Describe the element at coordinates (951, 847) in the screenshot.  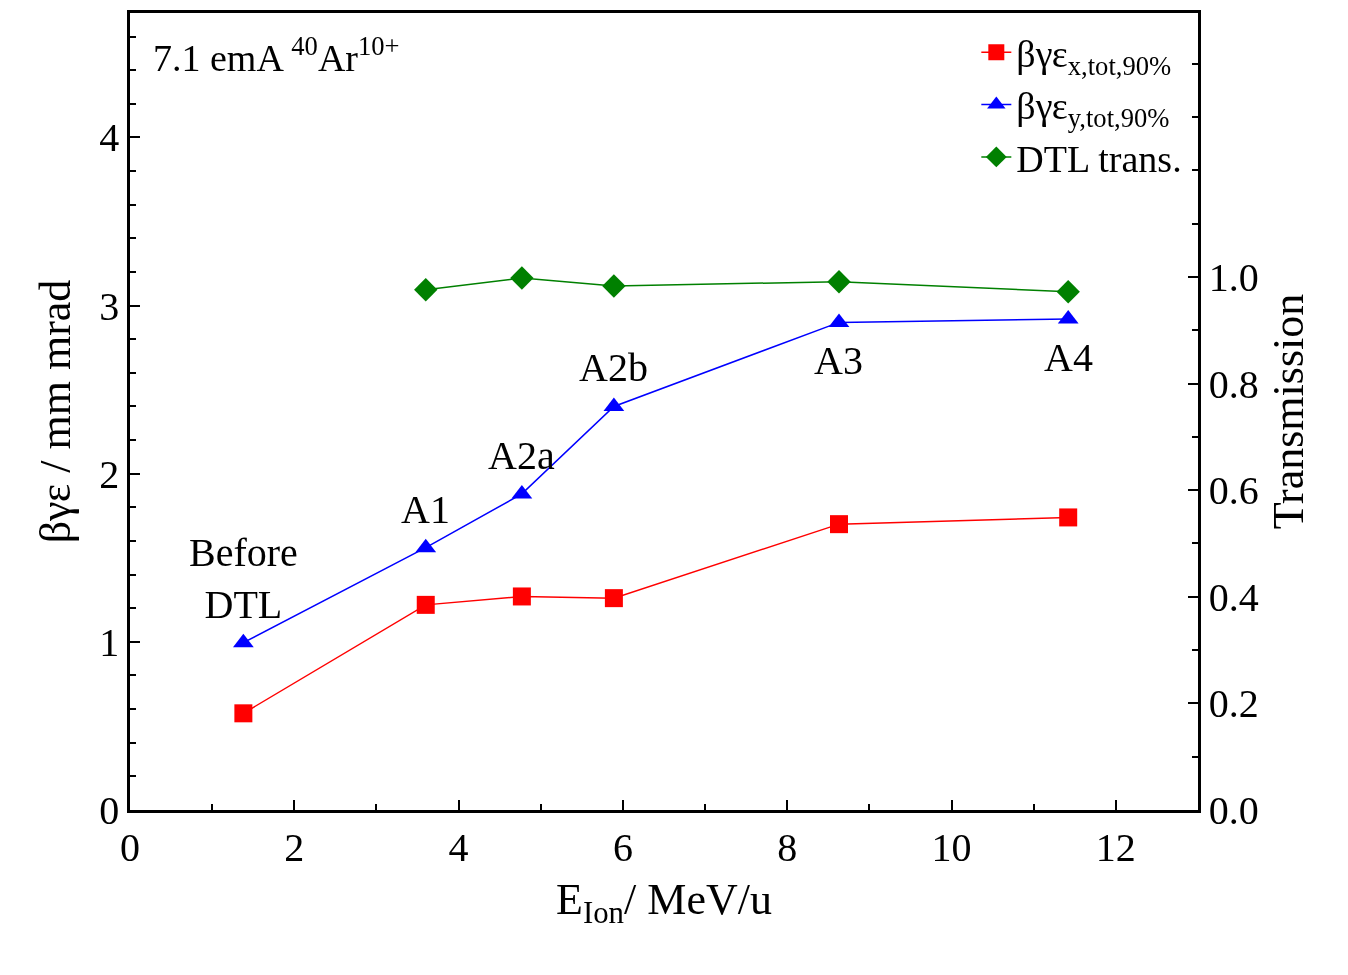
I see `x-tick-label: 10` at that location.